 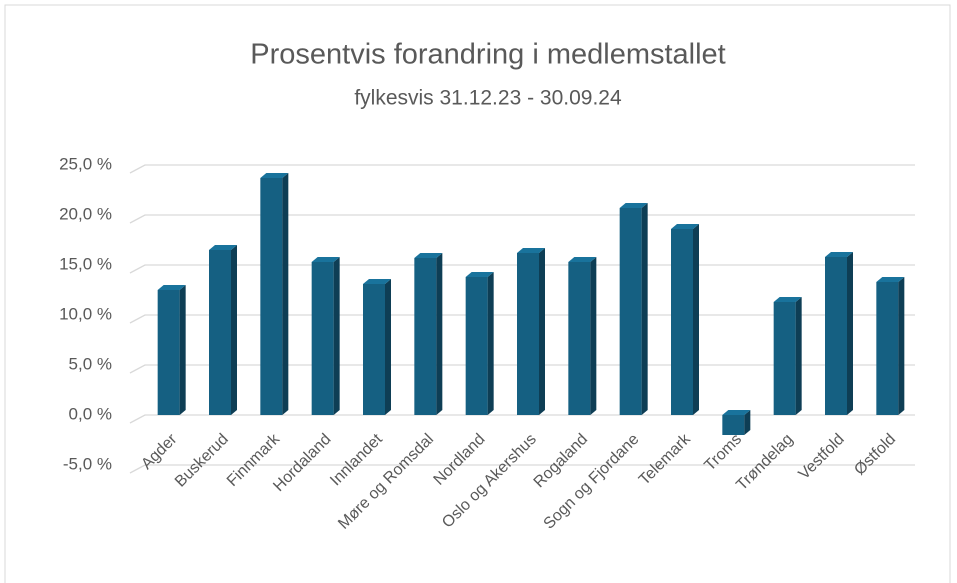 What do you see at coordinates (90, 363) in the screenshot?
I see `y-tick-label: 5,0 %` at bounding box center [90, 363].